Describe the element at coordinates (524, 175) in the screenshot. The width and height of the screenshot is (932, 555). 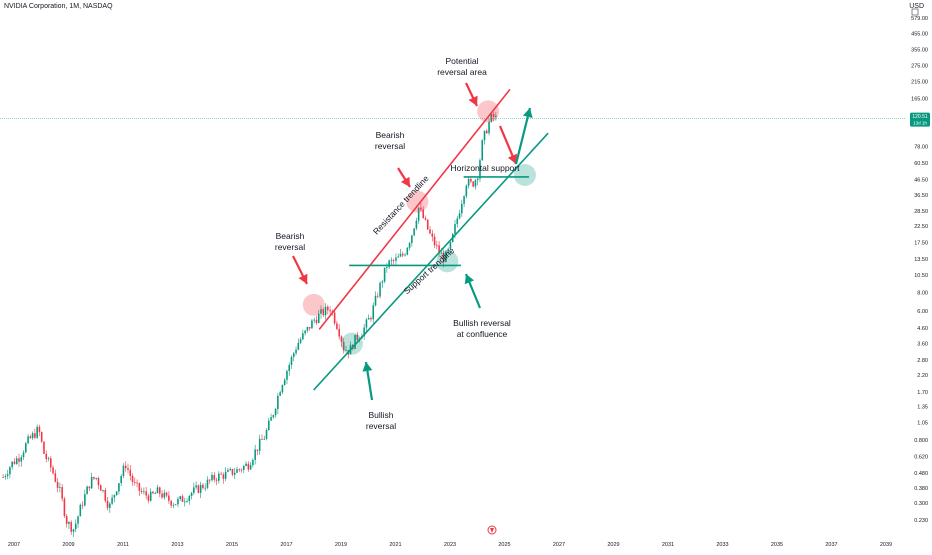
I see `green-reversal-marker` at that location.